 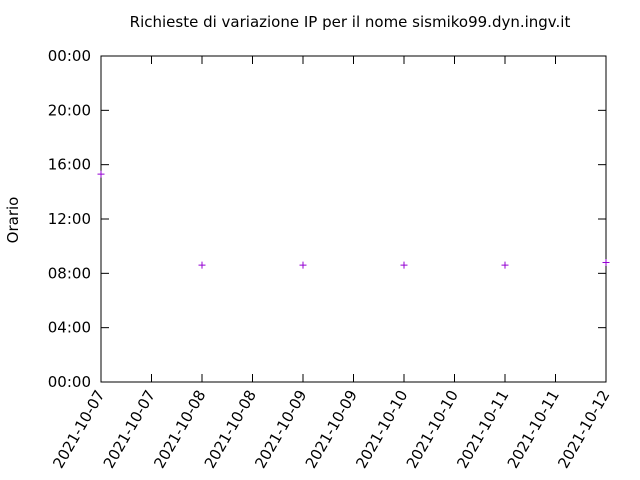 I want to click on y-tick-label: 04:00, so click(x=69, y=328).